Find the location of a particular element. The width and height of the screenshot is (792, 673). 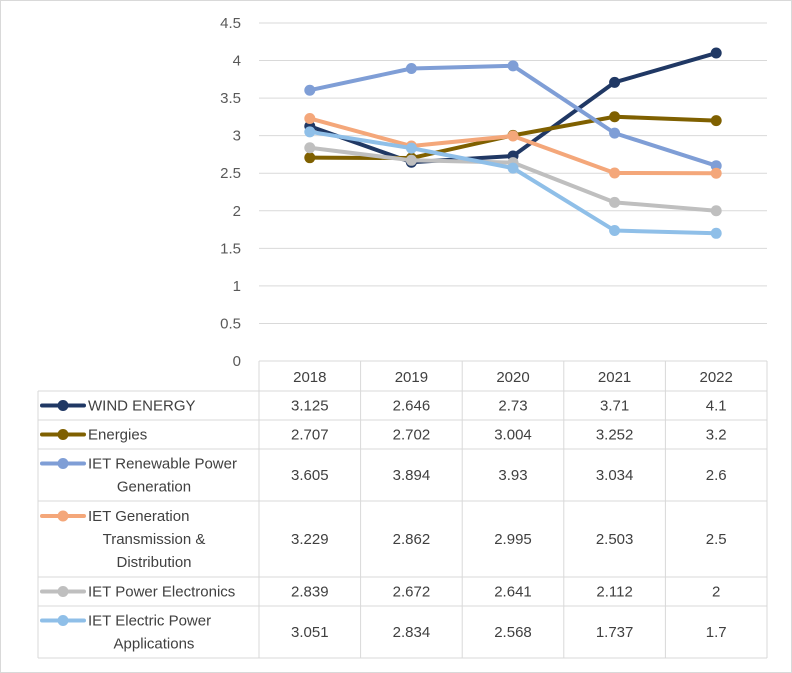

table-value: 2.839 is located at coordinates (310, 592).